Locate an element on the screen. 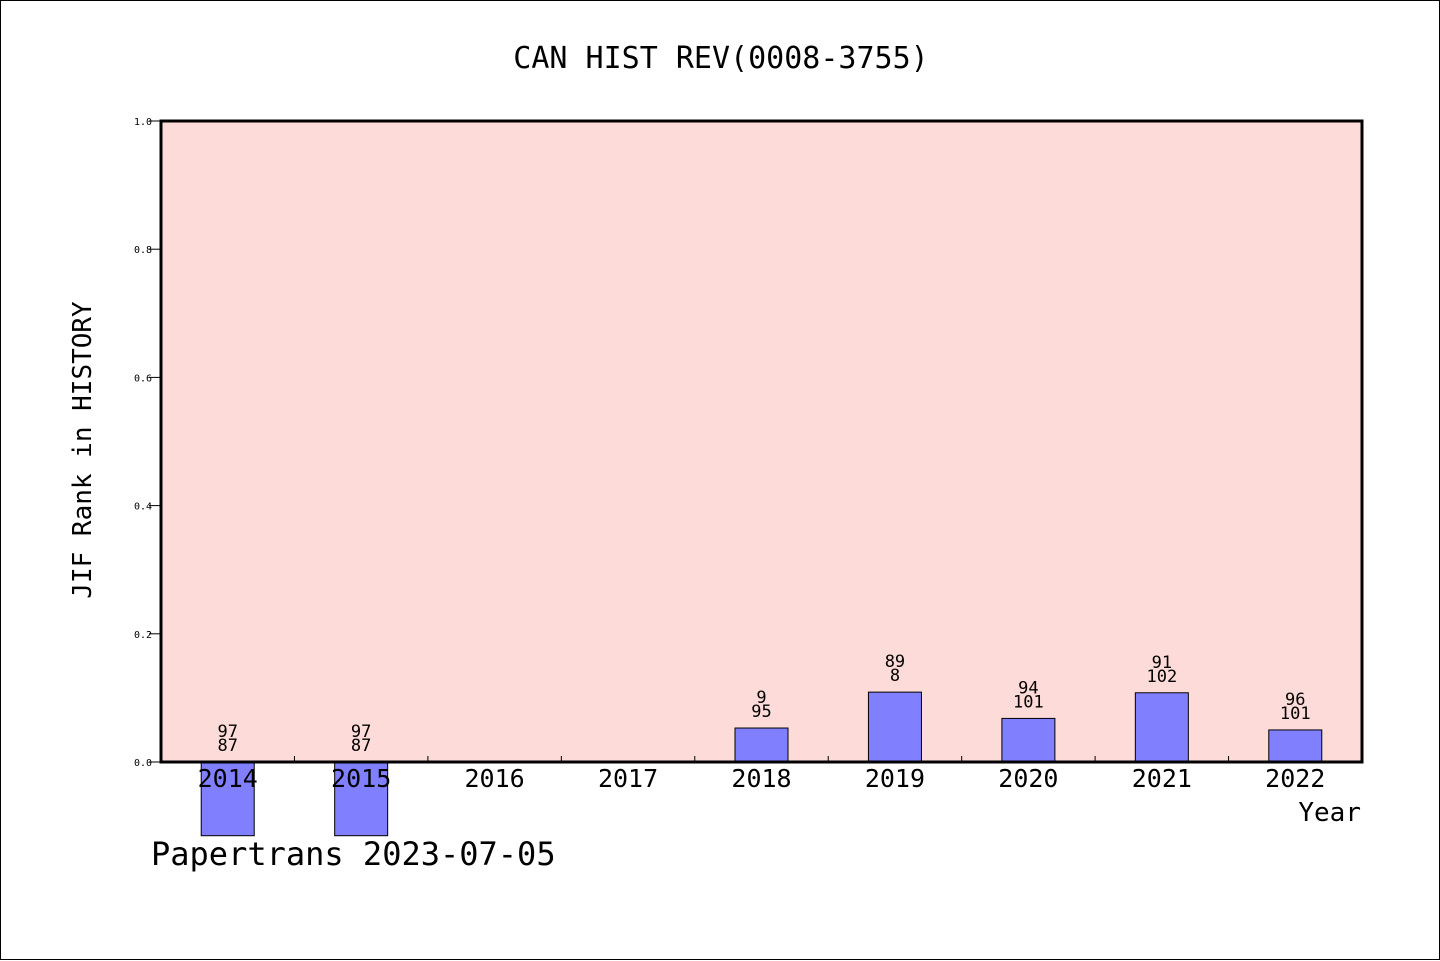  bar-label-rank: 96 is located at coordinates (1295, 700).